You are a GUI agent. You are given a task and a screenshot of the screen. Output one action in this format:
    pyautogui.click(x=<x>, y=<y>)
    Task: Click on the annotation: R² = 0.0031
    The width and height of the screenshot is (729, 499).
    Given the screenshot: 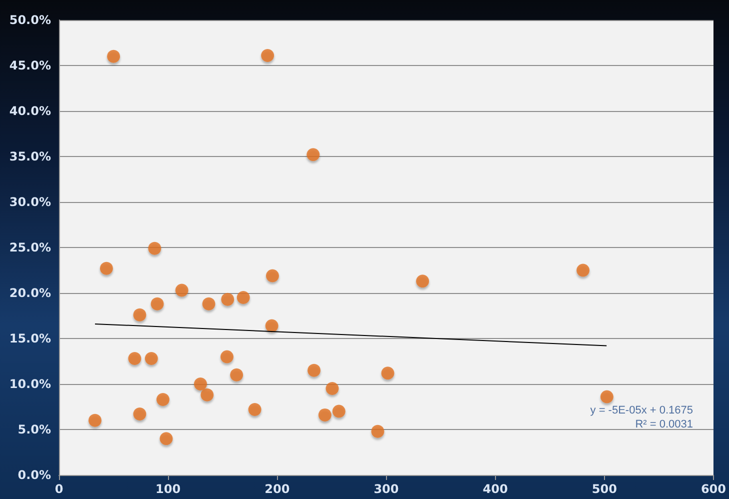 What is the action you would take?
    pyautogui.click(x=664, y=424)
    